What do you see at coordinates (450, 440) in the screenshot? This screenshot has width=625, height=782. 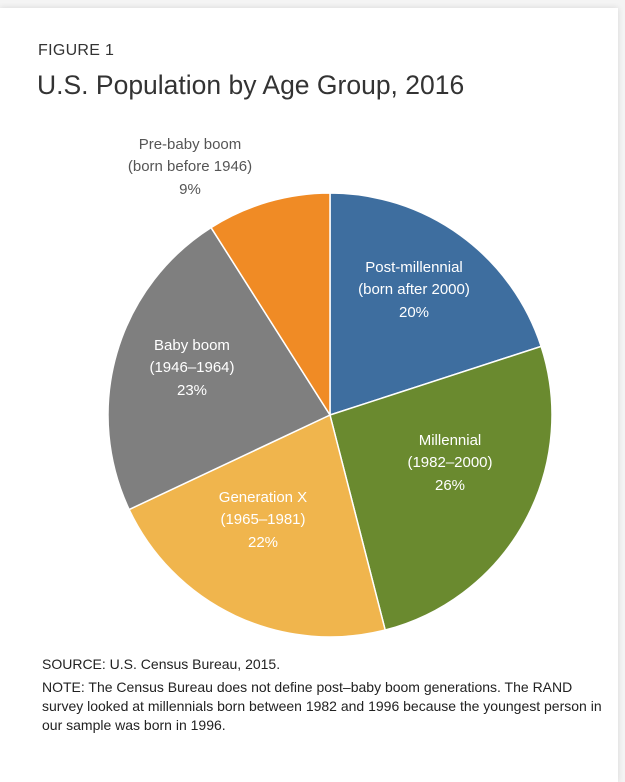 I see `slice-label: Millennial` at bounding box center [450, 440].